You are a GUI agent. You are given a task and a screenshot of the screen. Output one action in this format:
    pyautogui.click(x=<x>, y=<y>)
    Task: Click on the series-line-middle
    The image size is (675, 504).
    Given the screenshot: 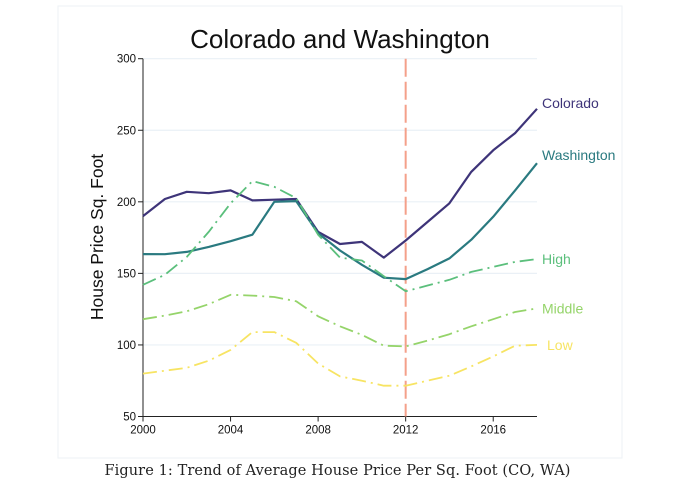 What is the action you would take?
    pyautogui.click(x=340, y=320)
    